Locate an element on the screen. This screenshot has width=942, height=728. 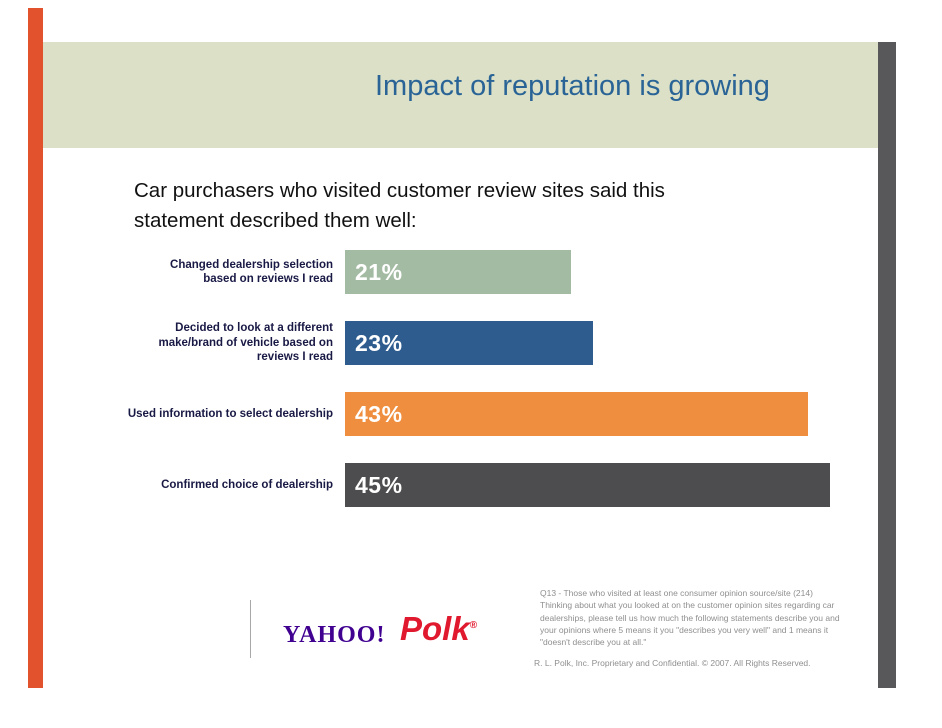
bar-track: 45% is located at coordinates (587, 485).